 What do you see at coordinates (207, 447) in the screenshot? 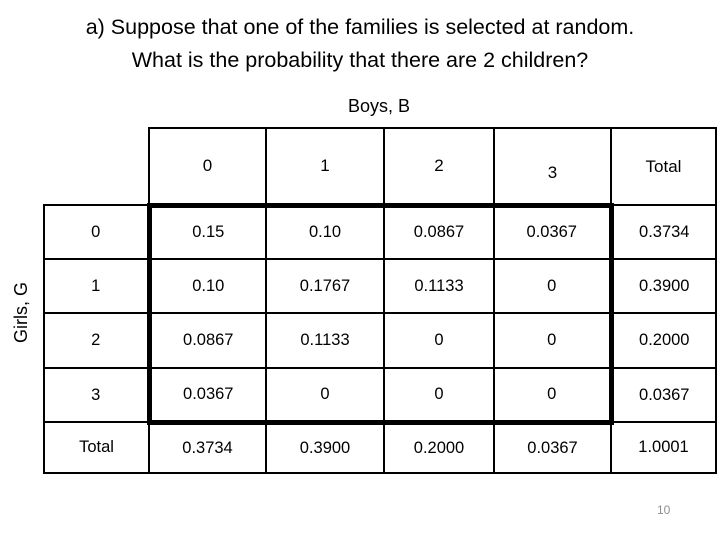
I see `col-total-cell: 0.3734` at bounding box center [207, 447].